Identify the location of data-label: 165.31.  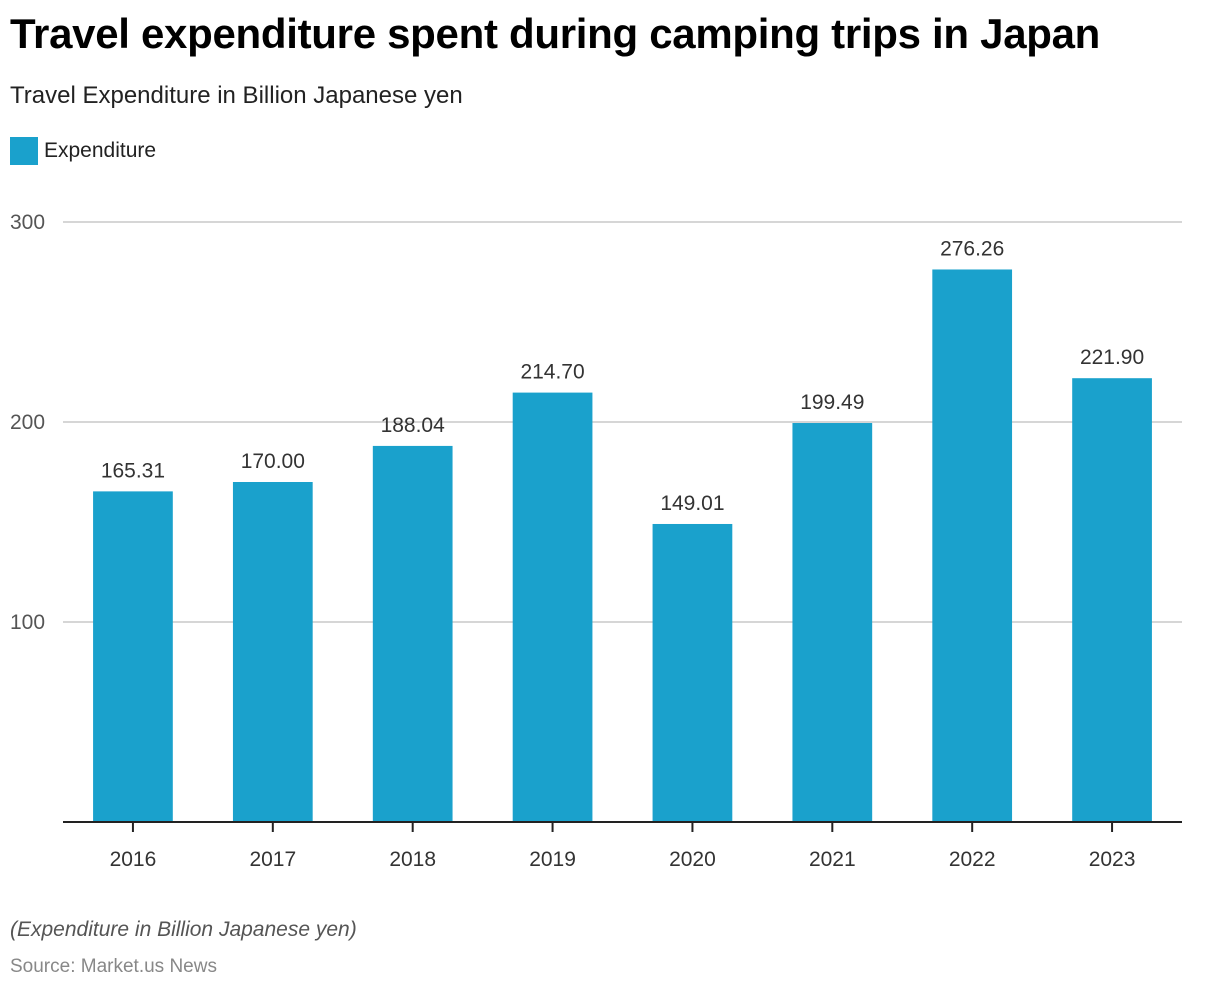
(133, 470).